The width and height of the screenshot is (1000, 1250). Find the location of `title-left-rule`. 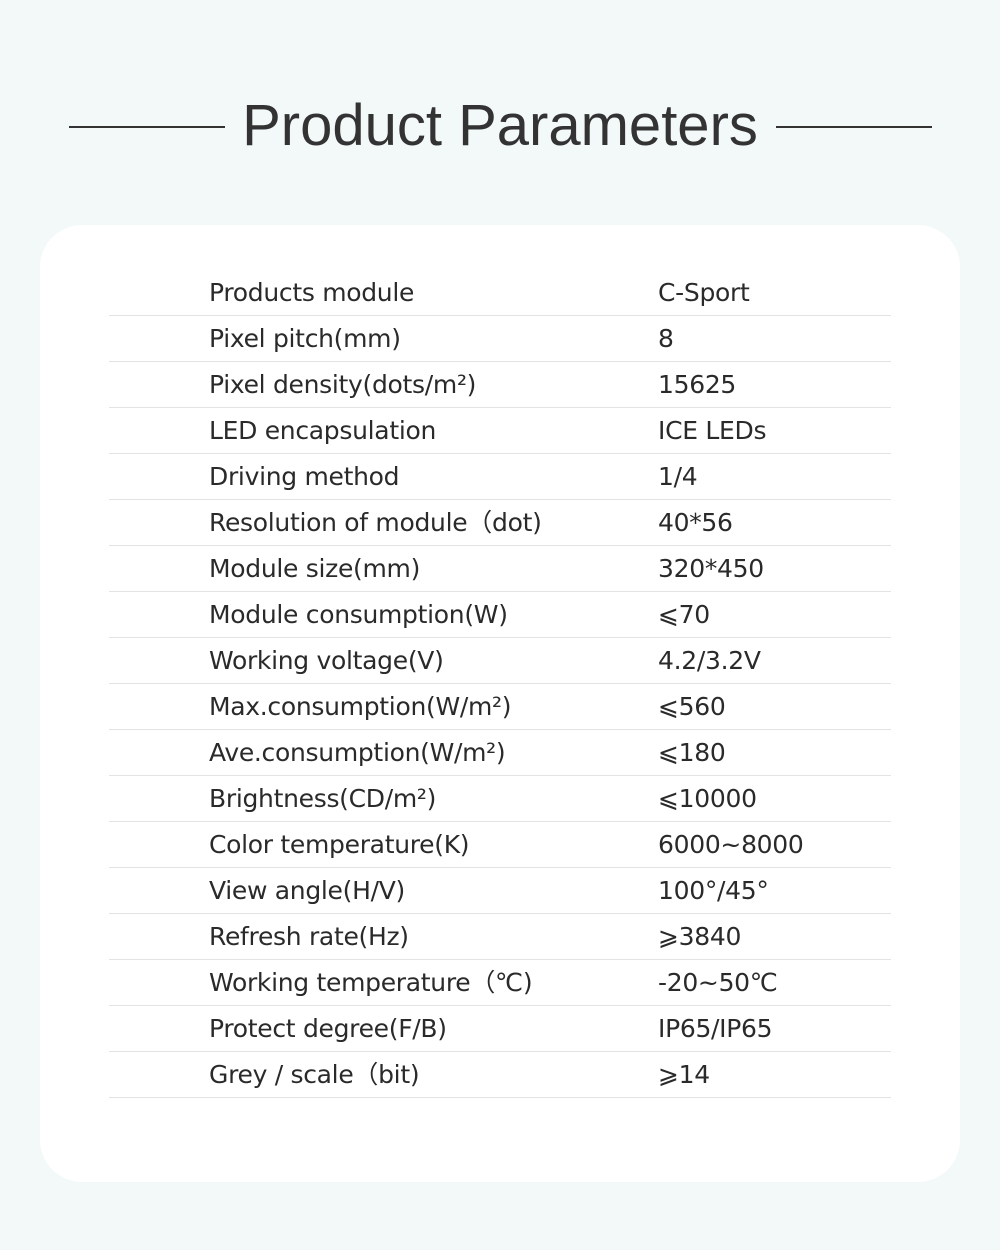

title-left-rule is located at coordinates (147, 127).